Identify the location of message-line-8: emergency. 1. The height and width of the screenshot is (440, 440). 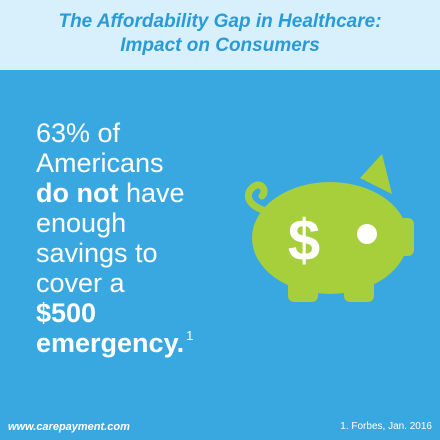
(114, 345).